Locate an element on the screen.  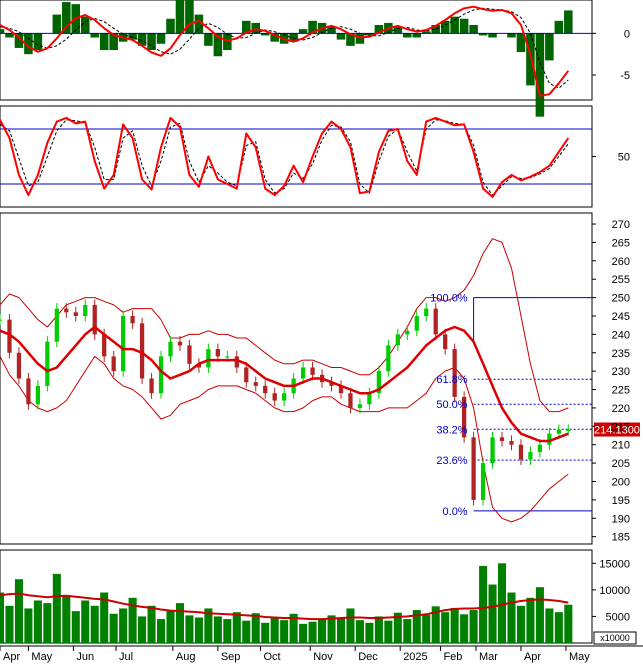
x-axis-month-label: Apr is located at coordinates (11, 657).